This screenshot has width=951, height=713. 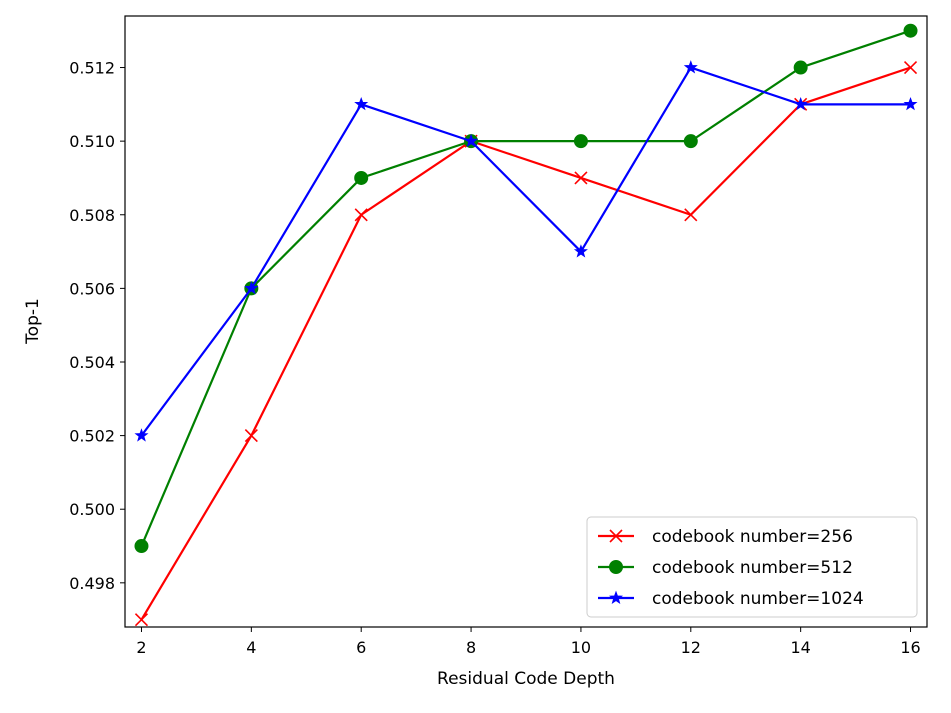 I want to click on legend-box, so click(x=752, y=567).